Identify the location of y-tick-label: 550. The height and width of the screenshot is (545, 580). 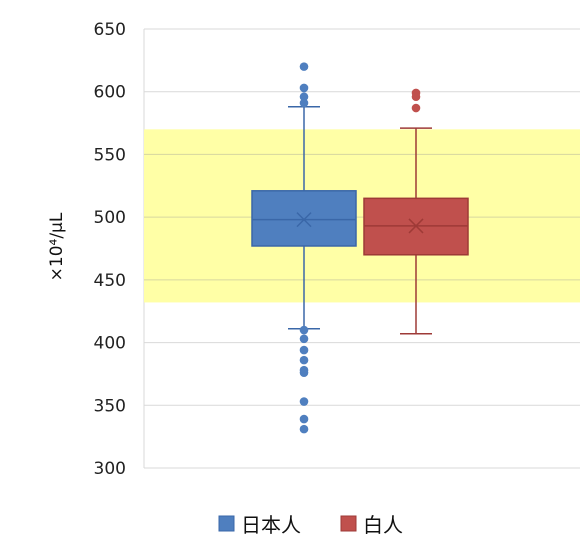
(110, 155).